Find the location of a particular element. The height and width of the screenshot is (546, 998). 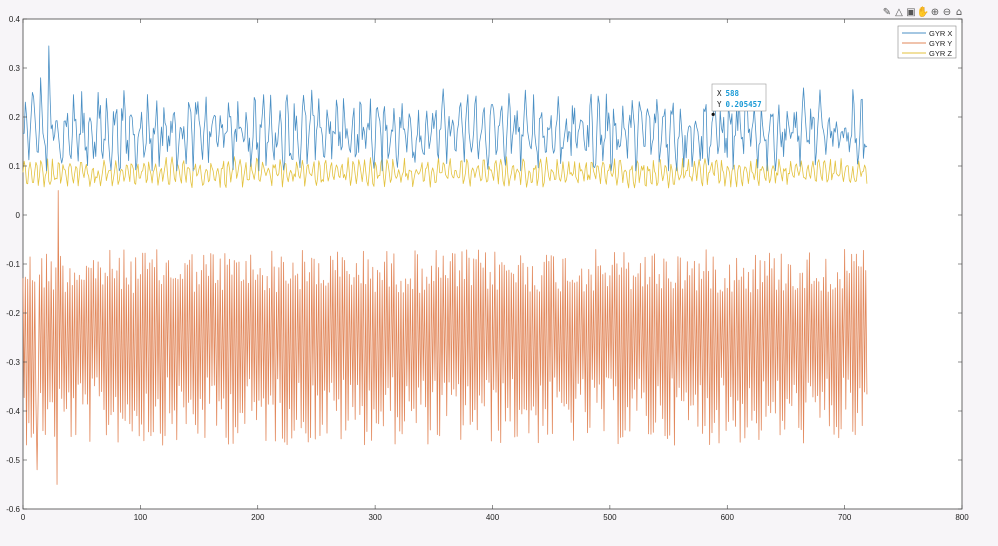

y-tick-label: -0.6 is located at coordinates (13, 509).